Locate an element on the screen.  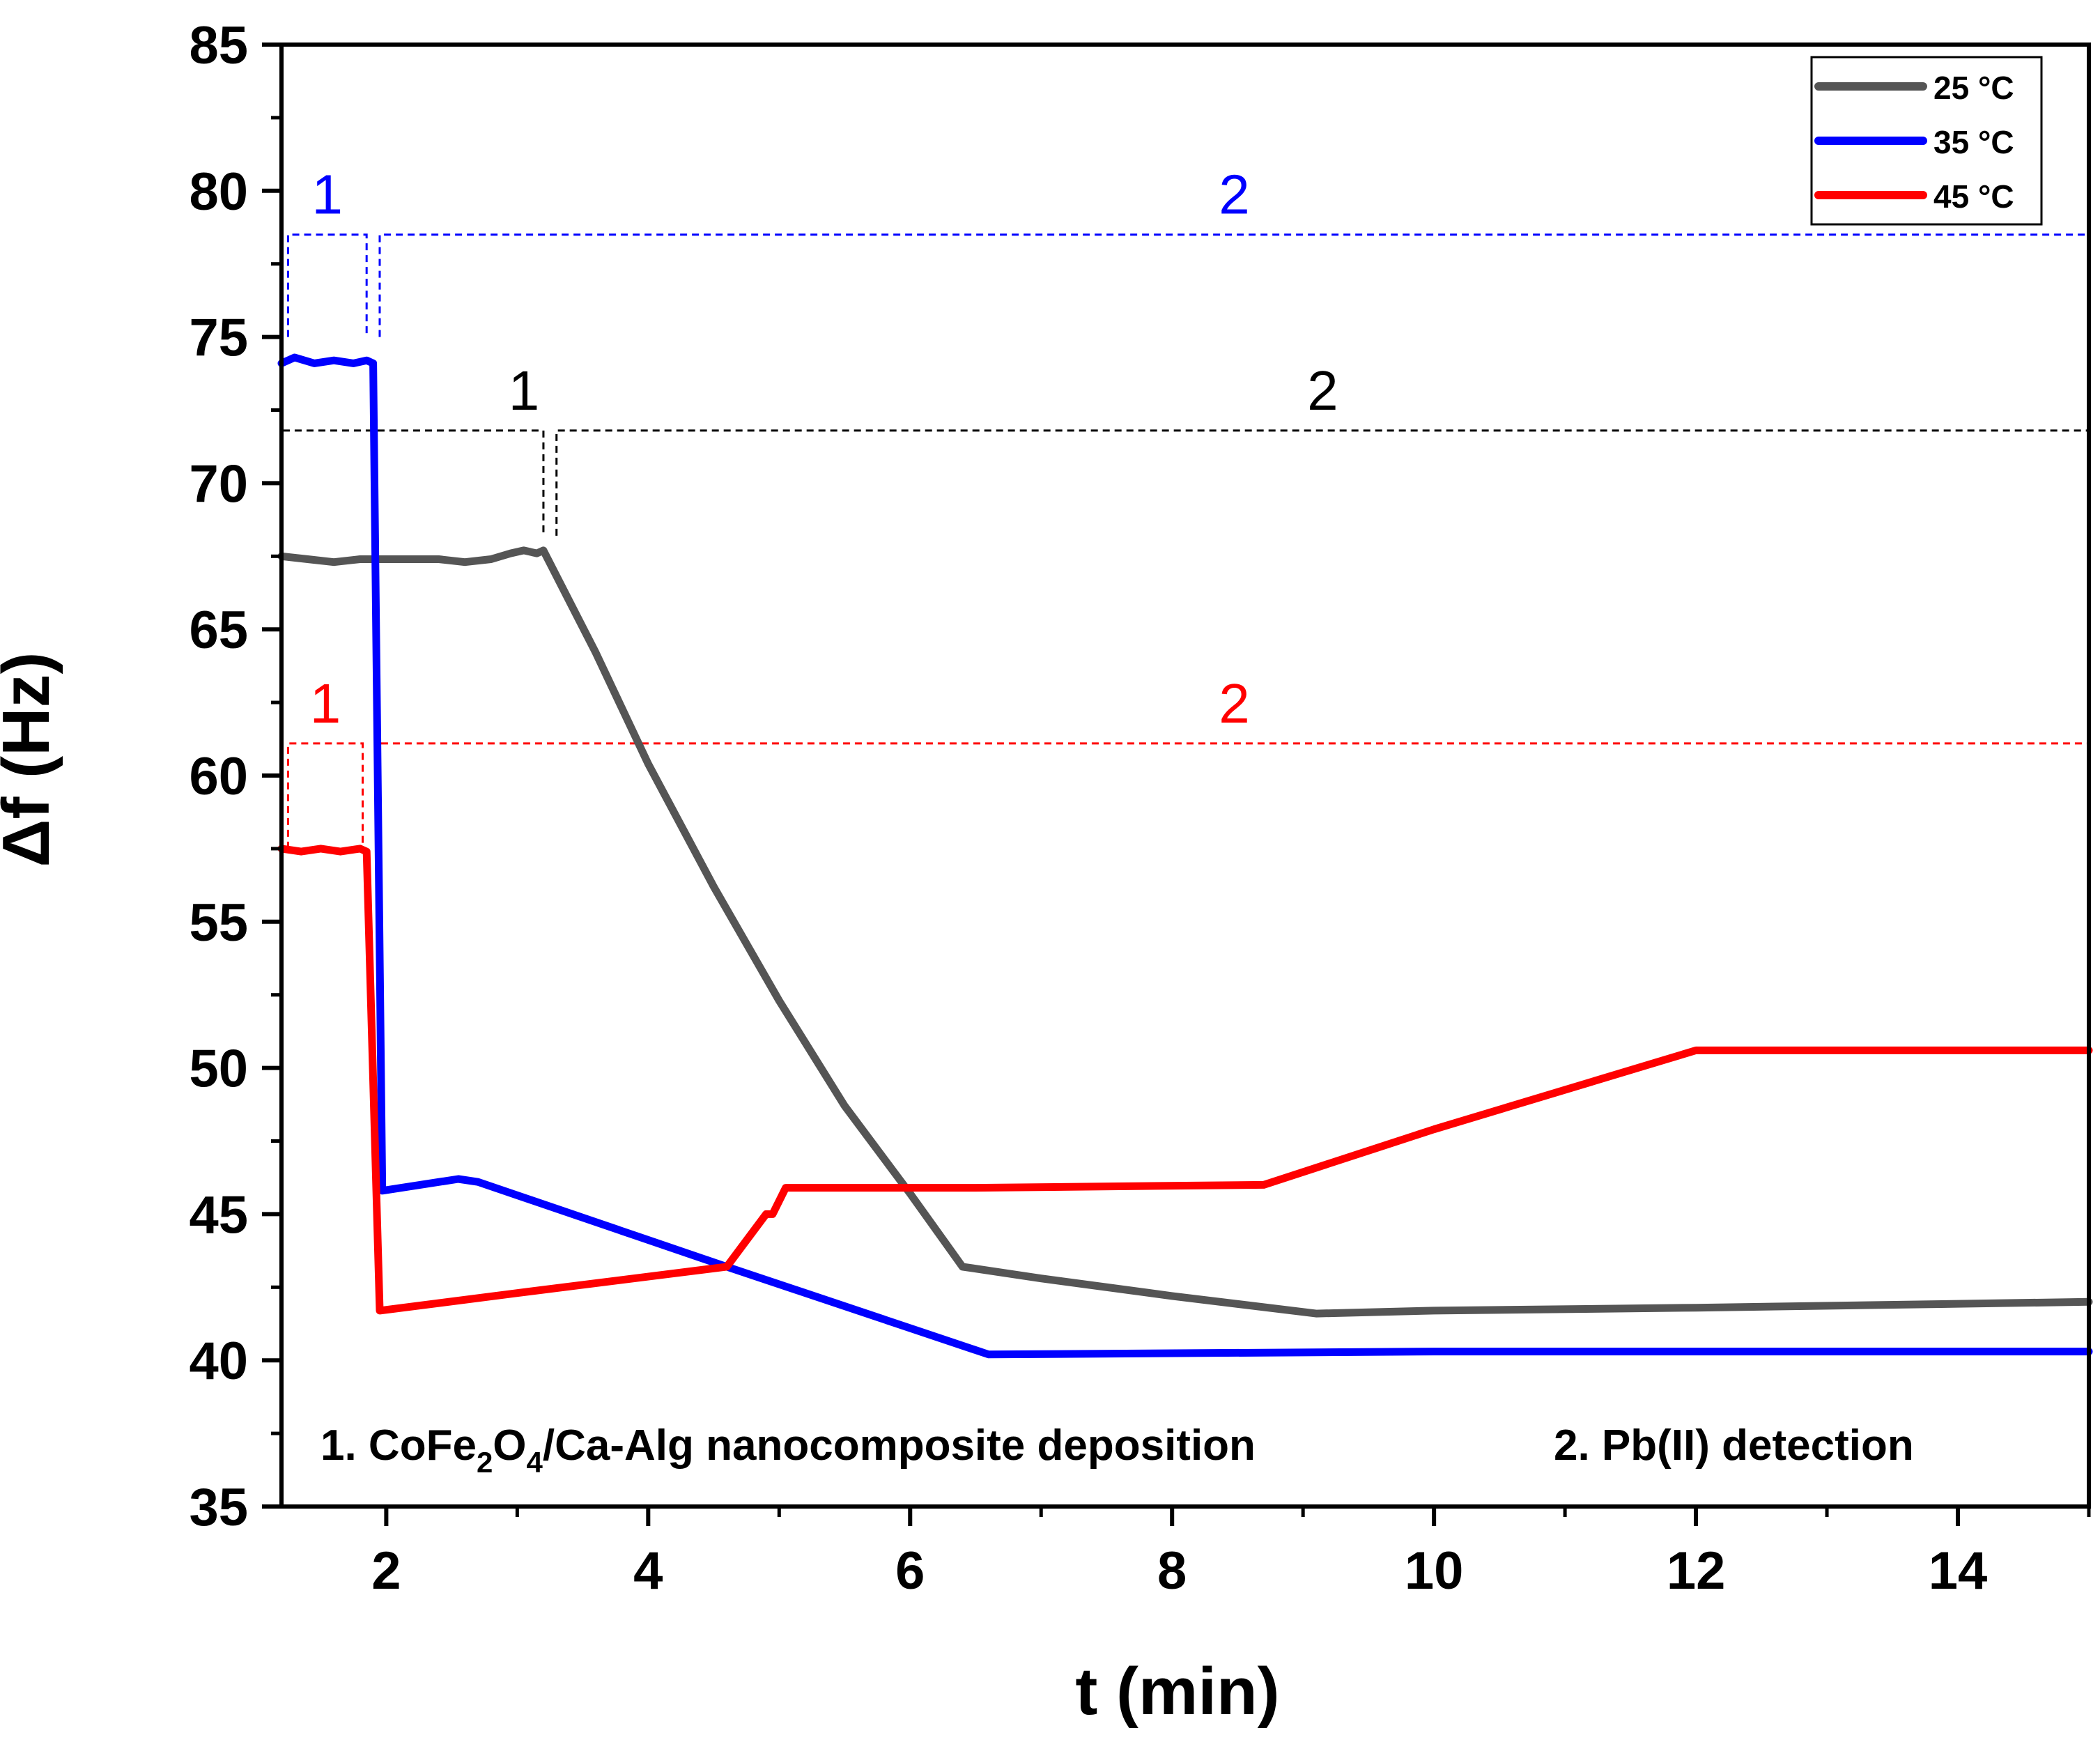
y-tick-label-40: 40 is located at coordinates (218, 1361).